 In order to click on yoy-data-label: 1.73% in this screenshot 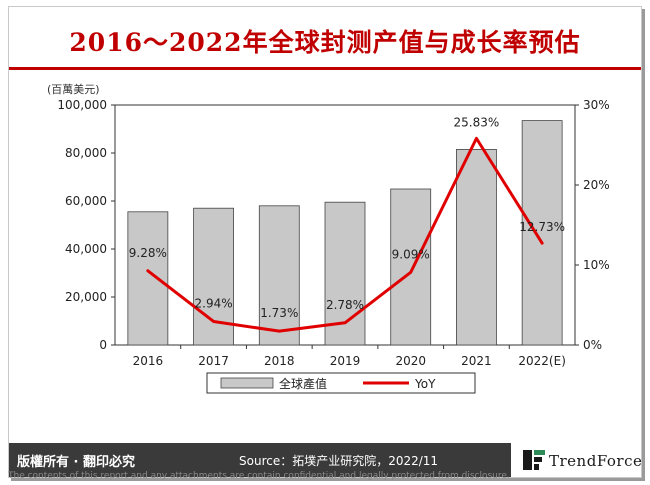, I will do `click(279, 313)`.